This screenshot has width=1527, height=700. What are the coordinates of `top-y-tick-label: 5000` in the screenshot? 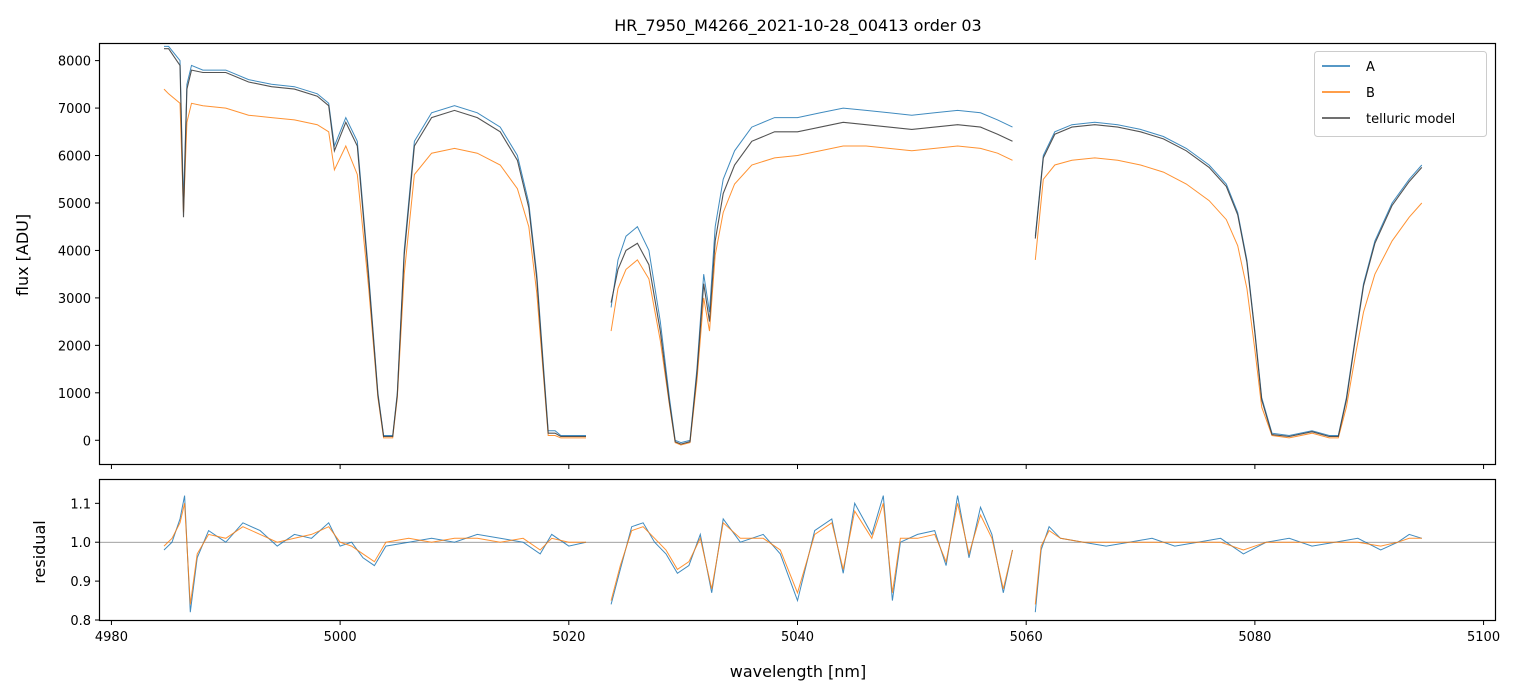 It's located at (74, 204).